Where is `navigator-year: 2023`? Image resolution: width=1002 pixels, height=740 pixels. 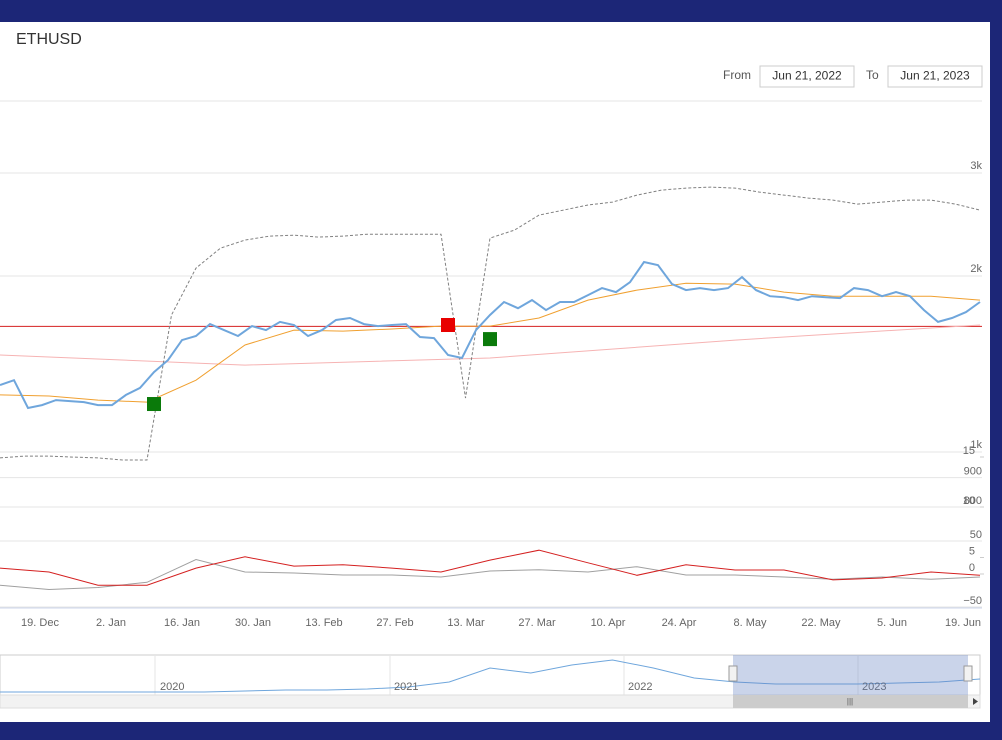 navigator-year: 2023 is located at coordinates (874, 687).